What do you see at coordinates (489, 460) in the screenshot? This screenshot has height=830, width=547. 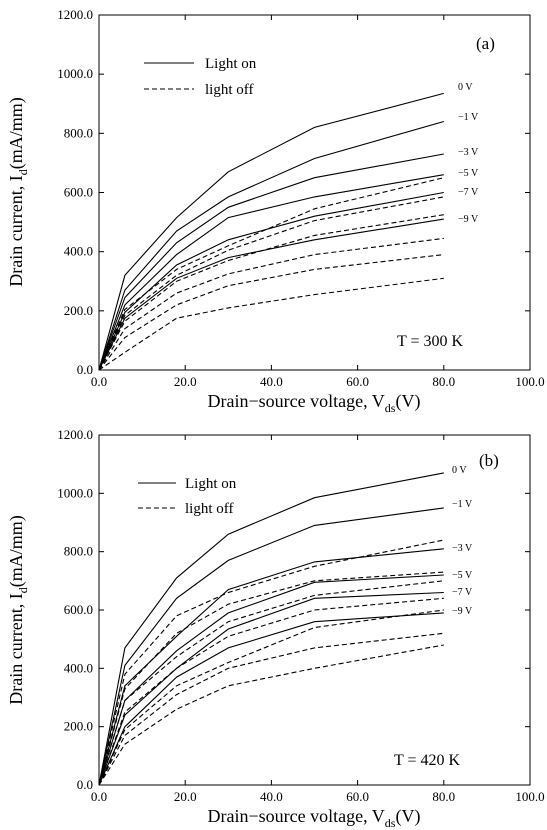 I see `panel-label: (b)` at bounding box center [489, 460].